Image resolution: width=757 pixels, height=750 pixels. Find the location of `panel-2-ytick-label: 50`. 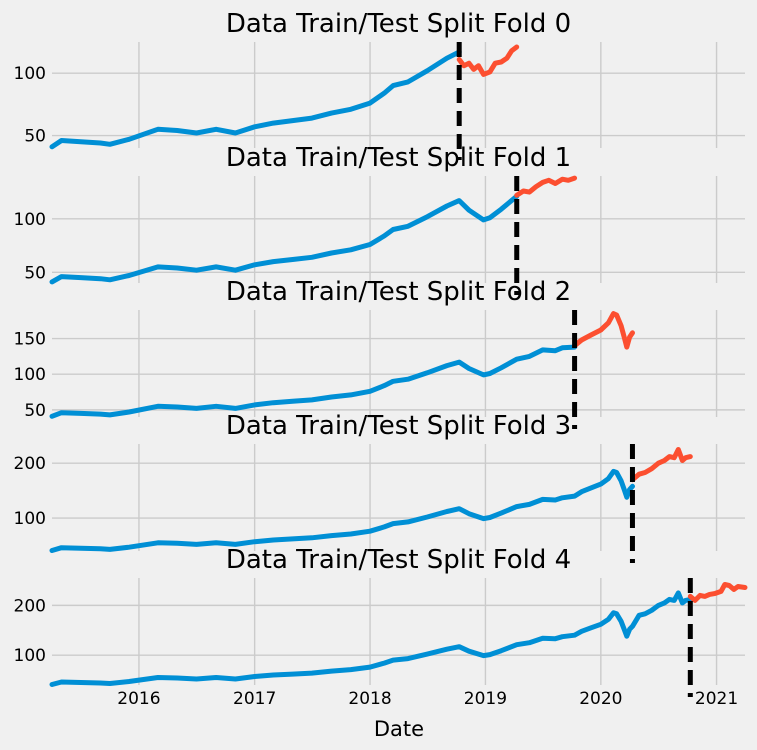

panel-2-ytick-label: 50 is located at coordinates (35, 411).